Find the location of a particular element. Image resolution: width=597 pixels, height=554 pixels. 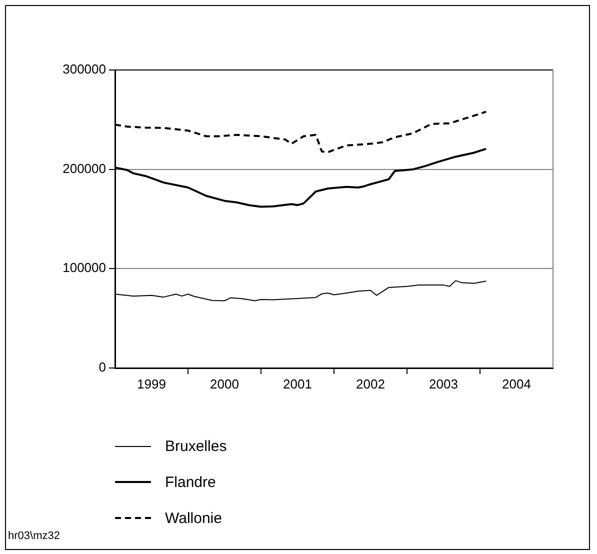

x-tick-label: 2003 is located at coordinates (443, 384).